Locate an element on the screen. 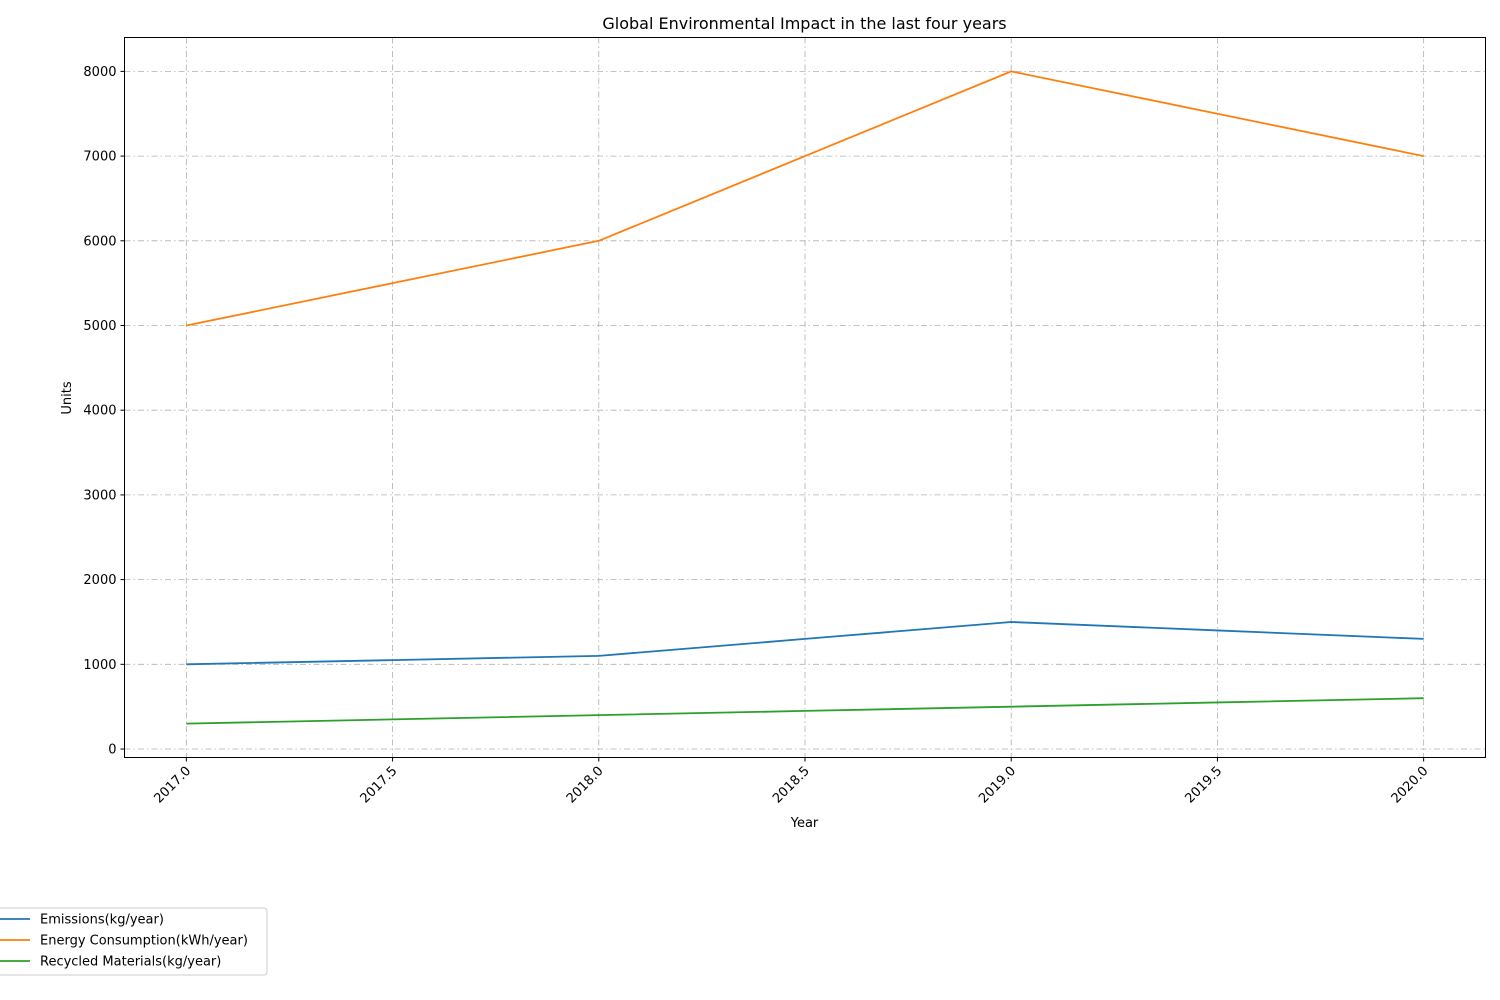  x-tick-label: 2019.5 is located at coordinates (1203, 785).